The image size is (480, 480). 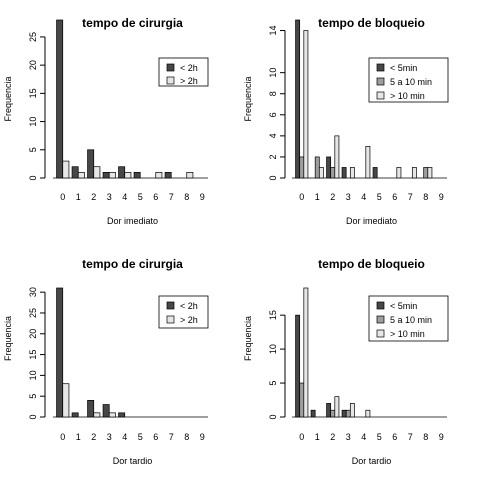 I want to click on y-tick-label: 20, so click(x=33, y=334).